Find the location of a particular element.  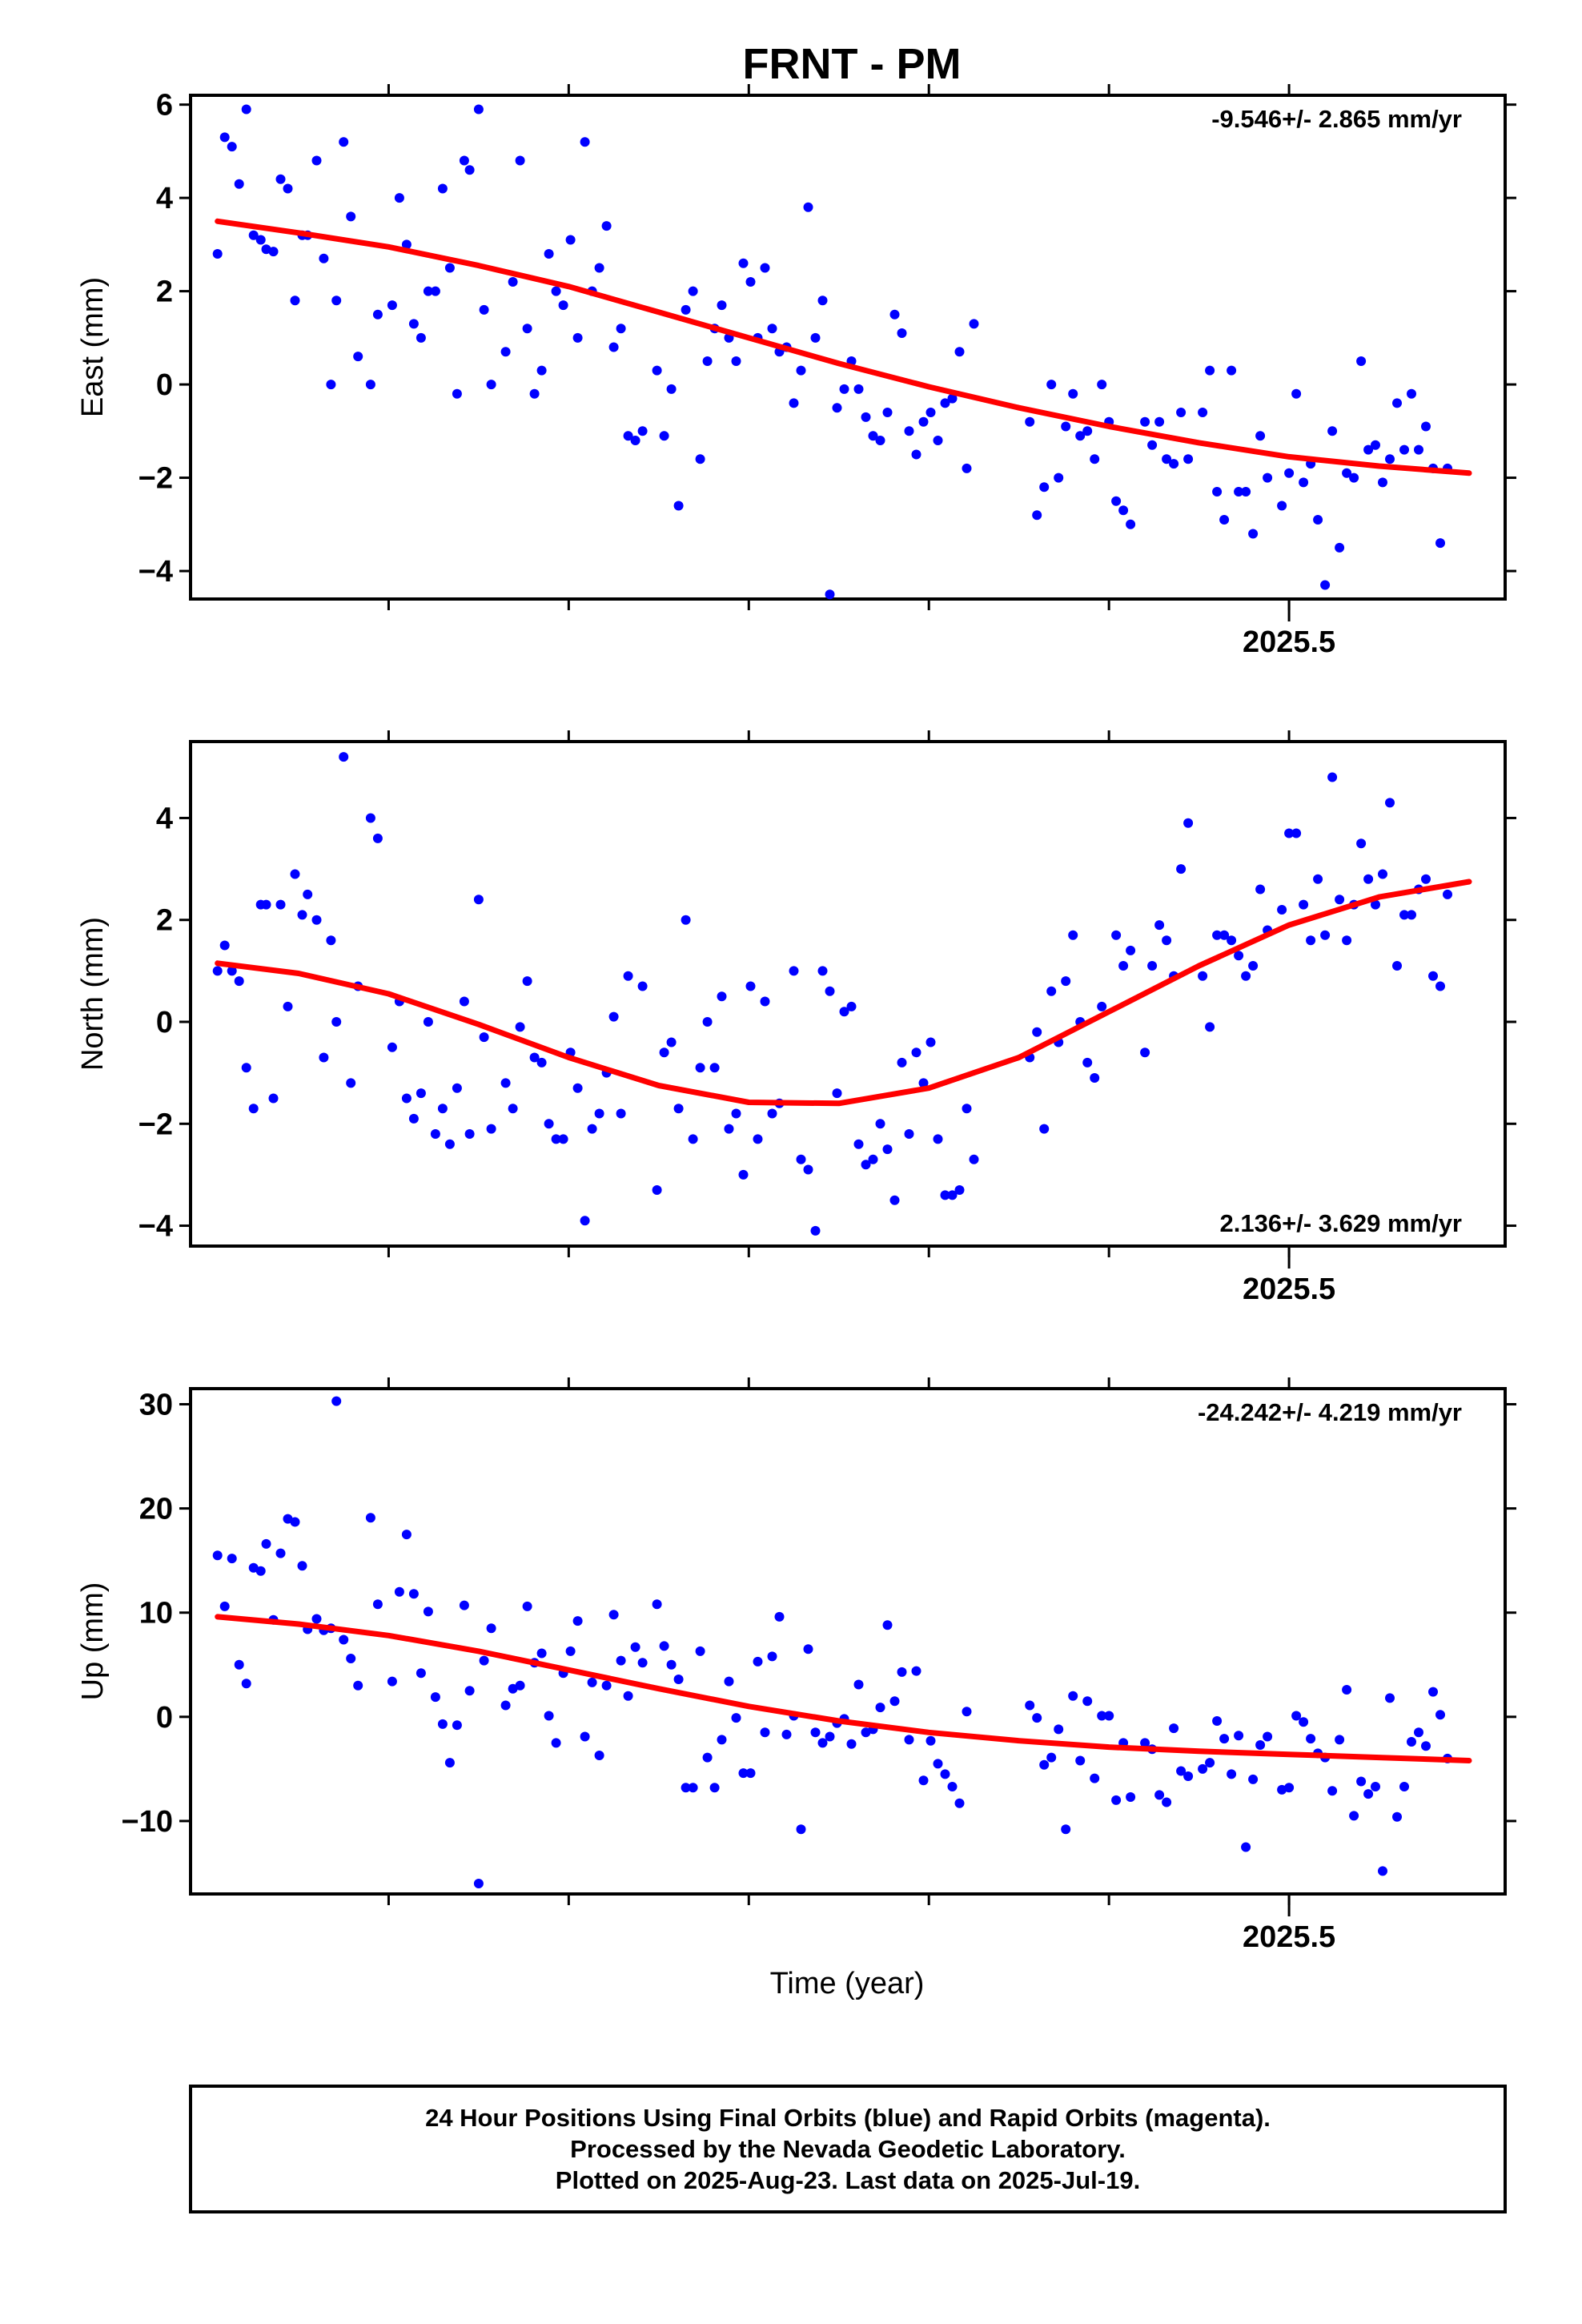

rate-annotation: 2.136+/- 3.629 mm/yr is located at coordinates (1341, 1223).